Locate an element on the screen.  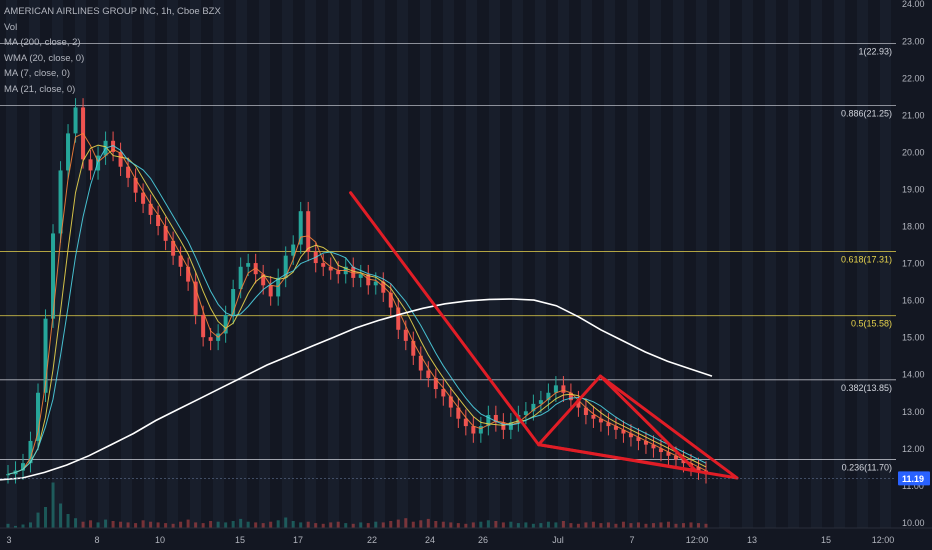
x-tick-label: 7 is located at coordinates (631, 540).